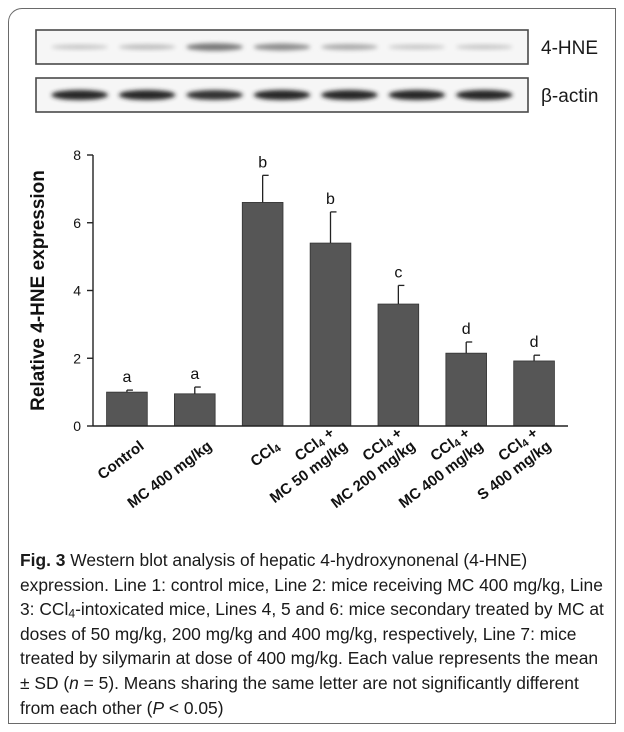 The height and width of the screenshot is (732, 624). I want to click on y-tick-label: 2, so click(77, 358).